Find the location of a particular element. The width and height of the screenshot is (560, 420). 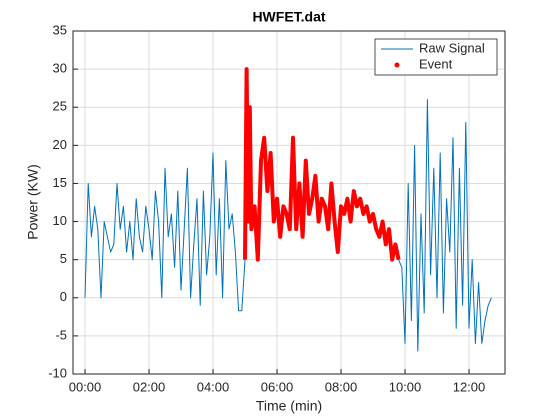

y-tick-label: 35 is located at coordinates (60, 29).